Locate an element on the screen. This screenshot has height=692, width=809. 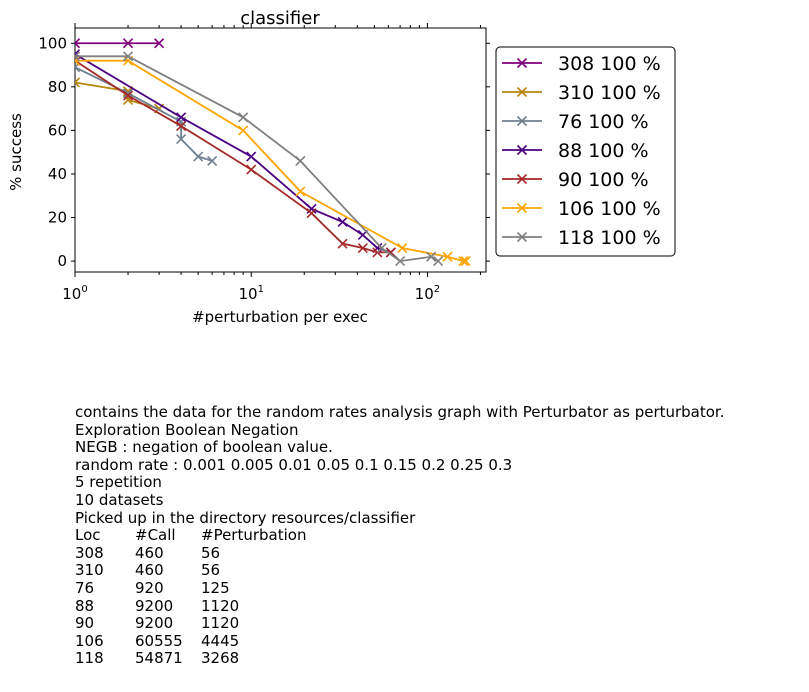
table-cell: 920 is located at coordinates (149, 587).